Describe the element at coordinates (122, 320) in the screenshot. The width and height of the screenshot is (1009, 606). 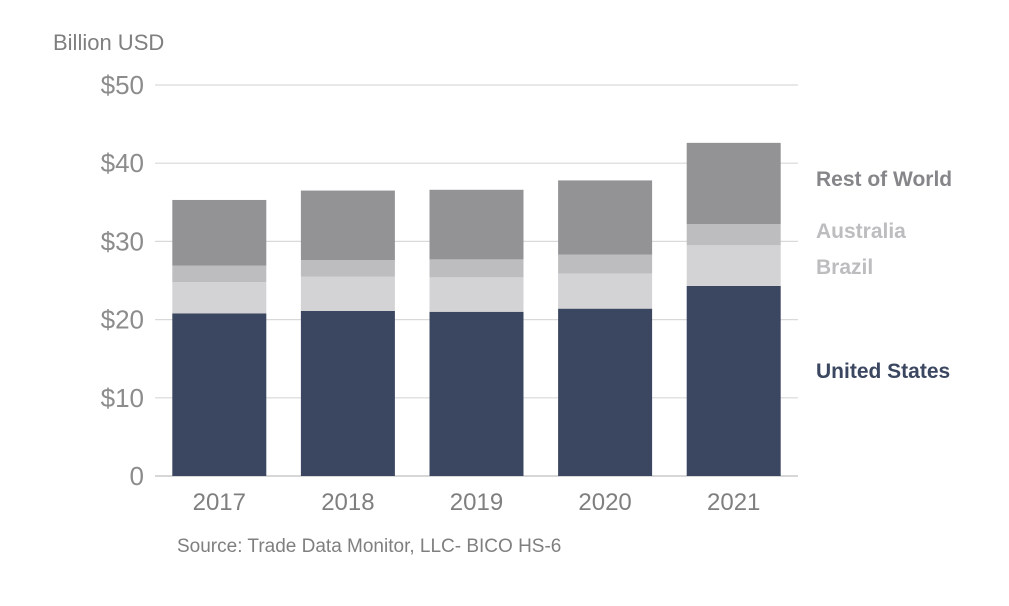
I see `y-tick-label: $20` at that location.